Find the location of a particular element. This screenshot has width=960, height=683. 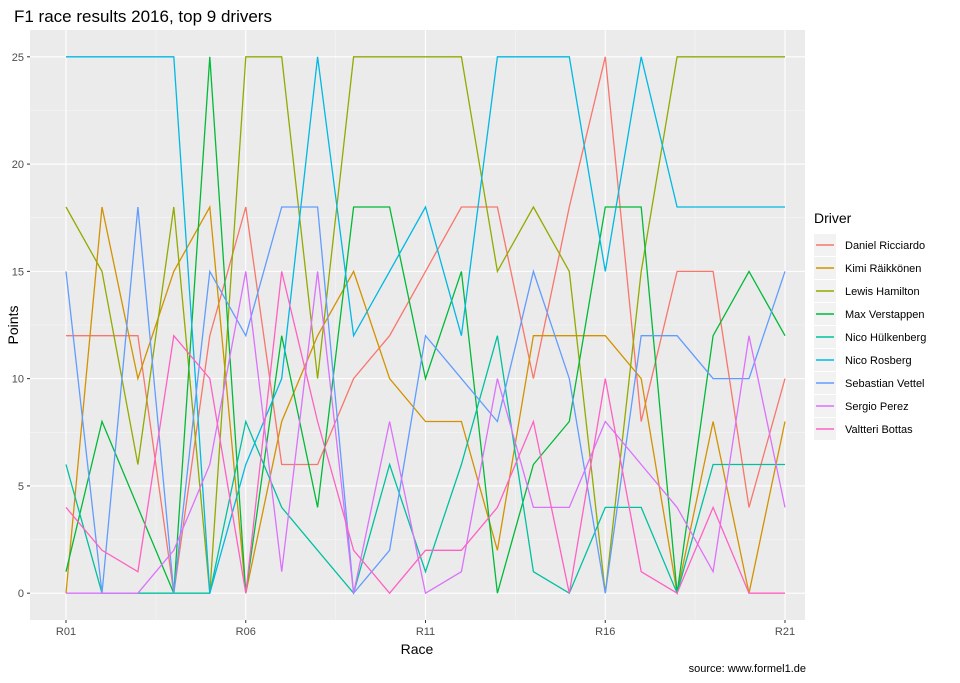

legend-label: Max Verstappen is located at coordinates (885, 315).